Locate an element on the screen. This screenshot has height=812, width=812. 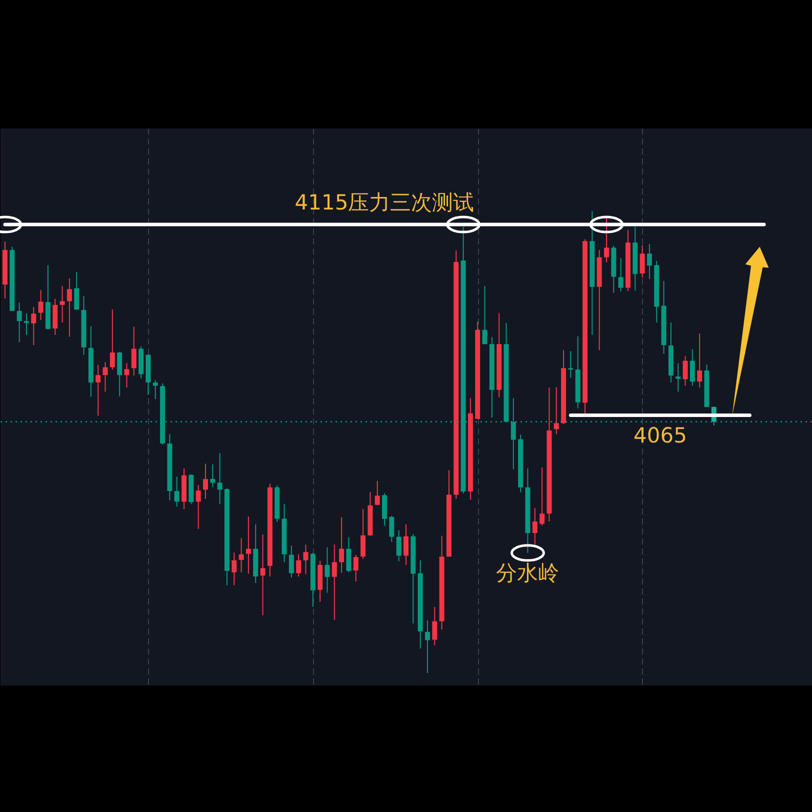
series-label: 4065 is located at coordinates (660, 435).